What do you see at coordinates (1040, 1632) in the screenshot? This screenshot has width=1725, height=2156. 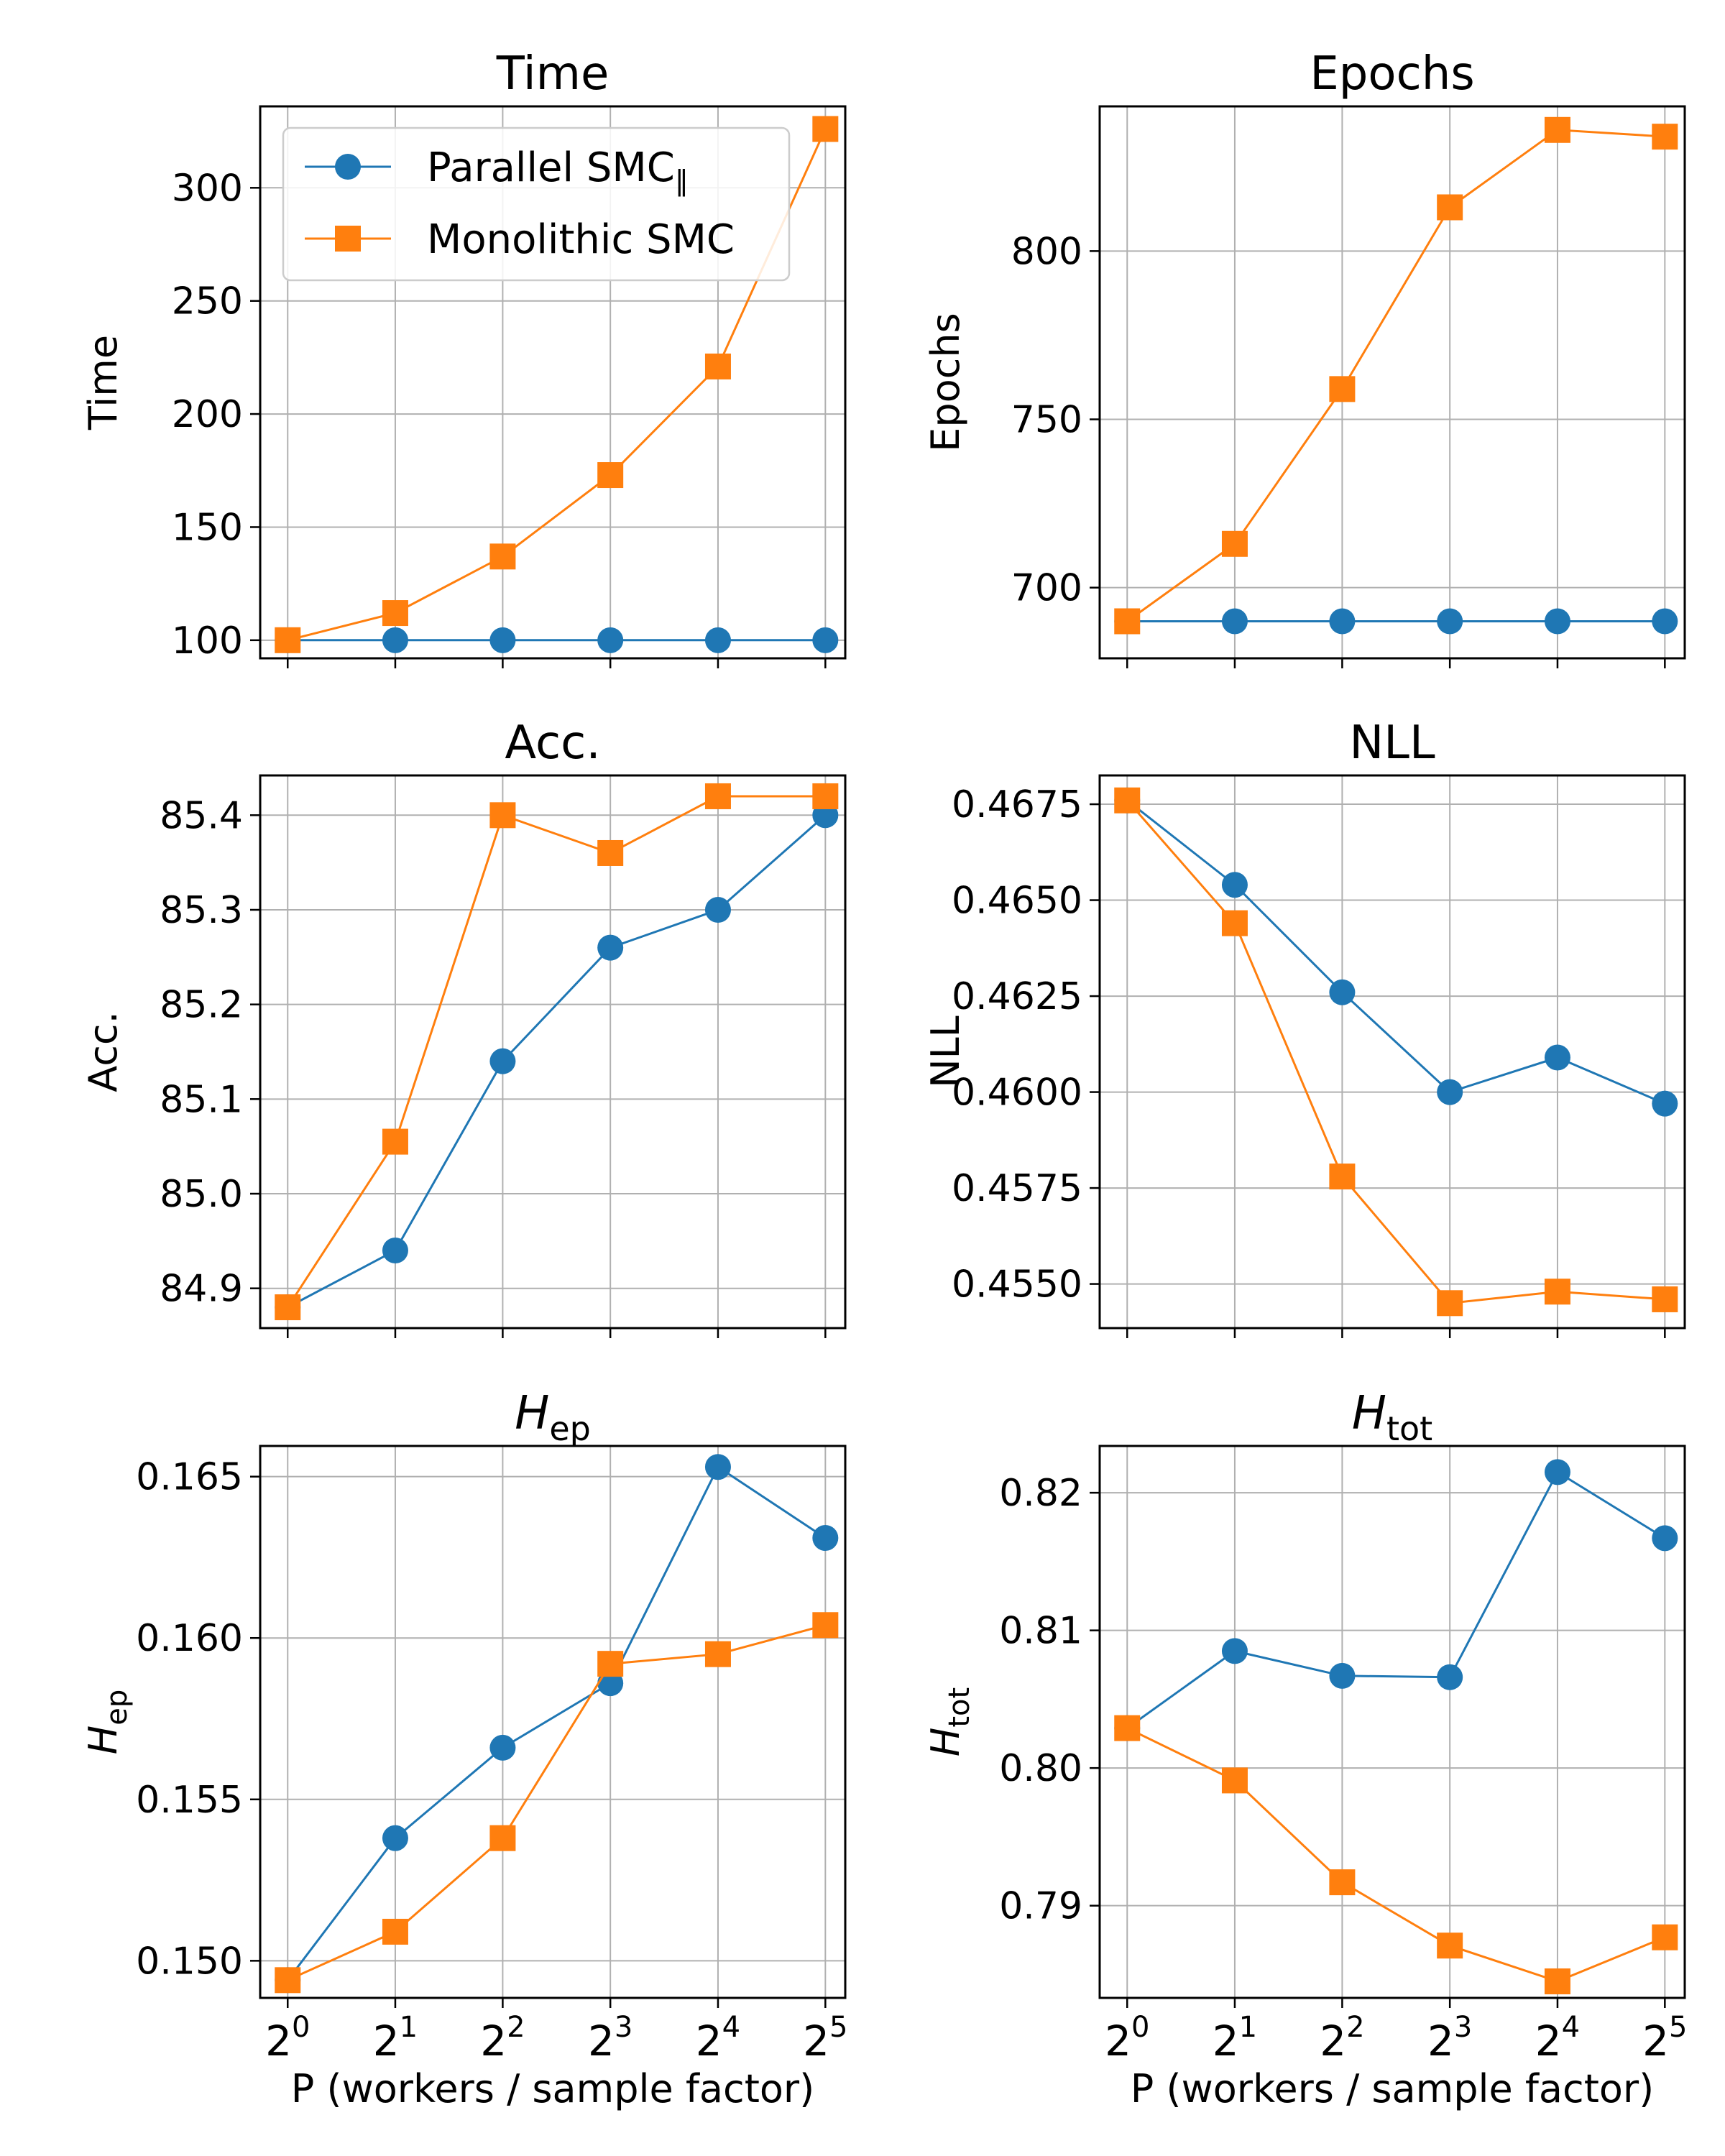 I see `y-tick-label: 0.81` at bounding box center [1040, 1632].